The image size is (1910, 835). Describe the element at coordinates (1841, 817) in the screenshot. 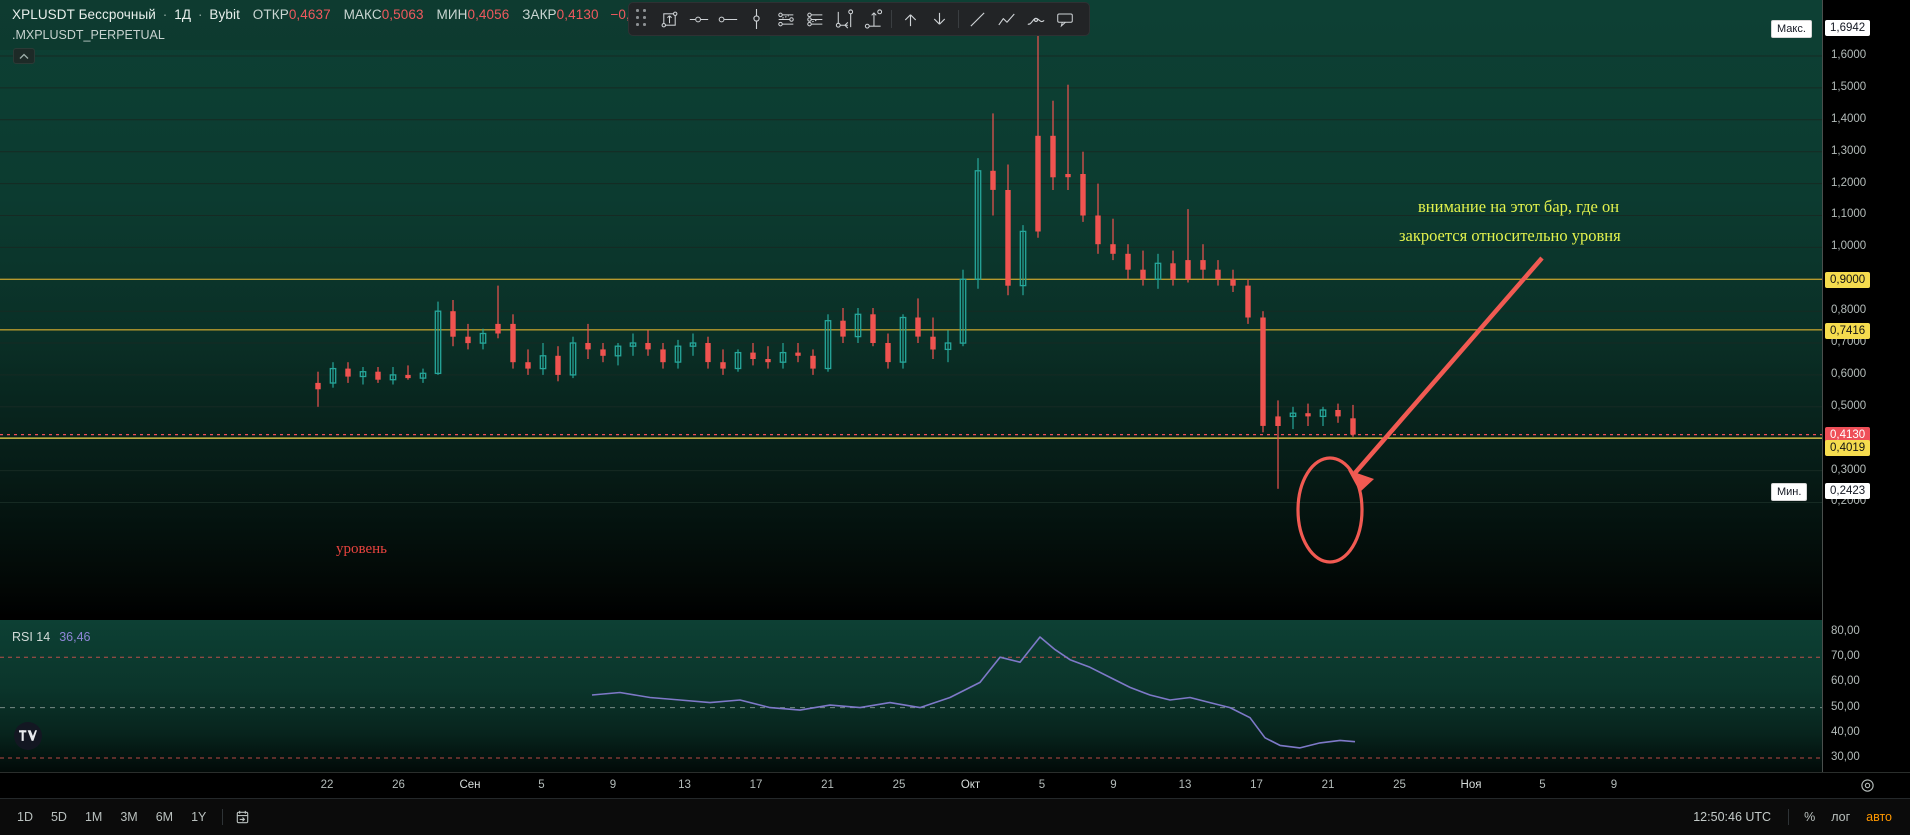

I see `log-scale-button: лог` at that location.